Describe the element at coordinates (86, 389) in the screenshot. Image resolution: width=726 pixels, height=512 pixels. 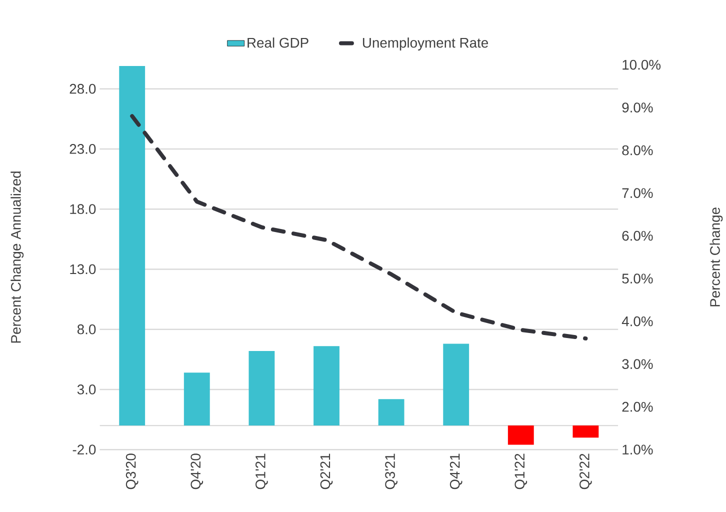
I see `y-tick-label: 3.0` at that location.